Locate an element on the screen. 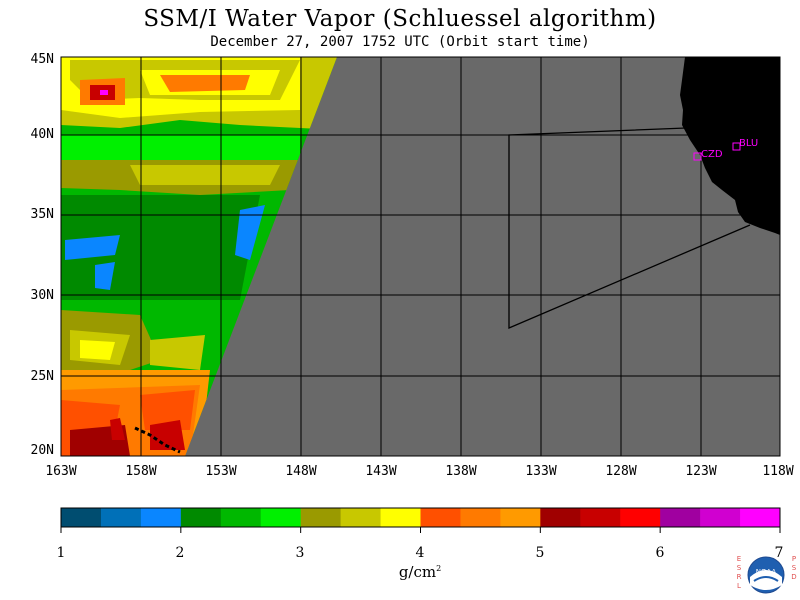 This screenshot has height=600, width=800. lon-label-118w: 118W is located at coordinates (778, 471).